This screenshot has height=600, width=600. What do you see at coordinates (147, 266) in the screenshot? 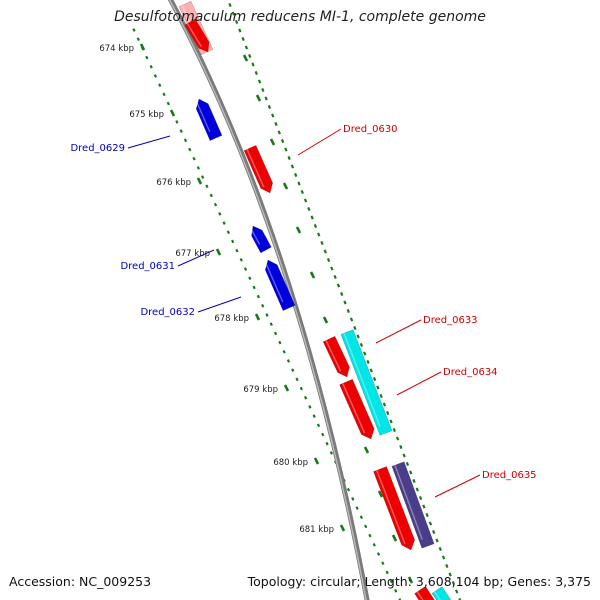
I see `gene-label: Dred_0631` at bounding box center [147, 266].